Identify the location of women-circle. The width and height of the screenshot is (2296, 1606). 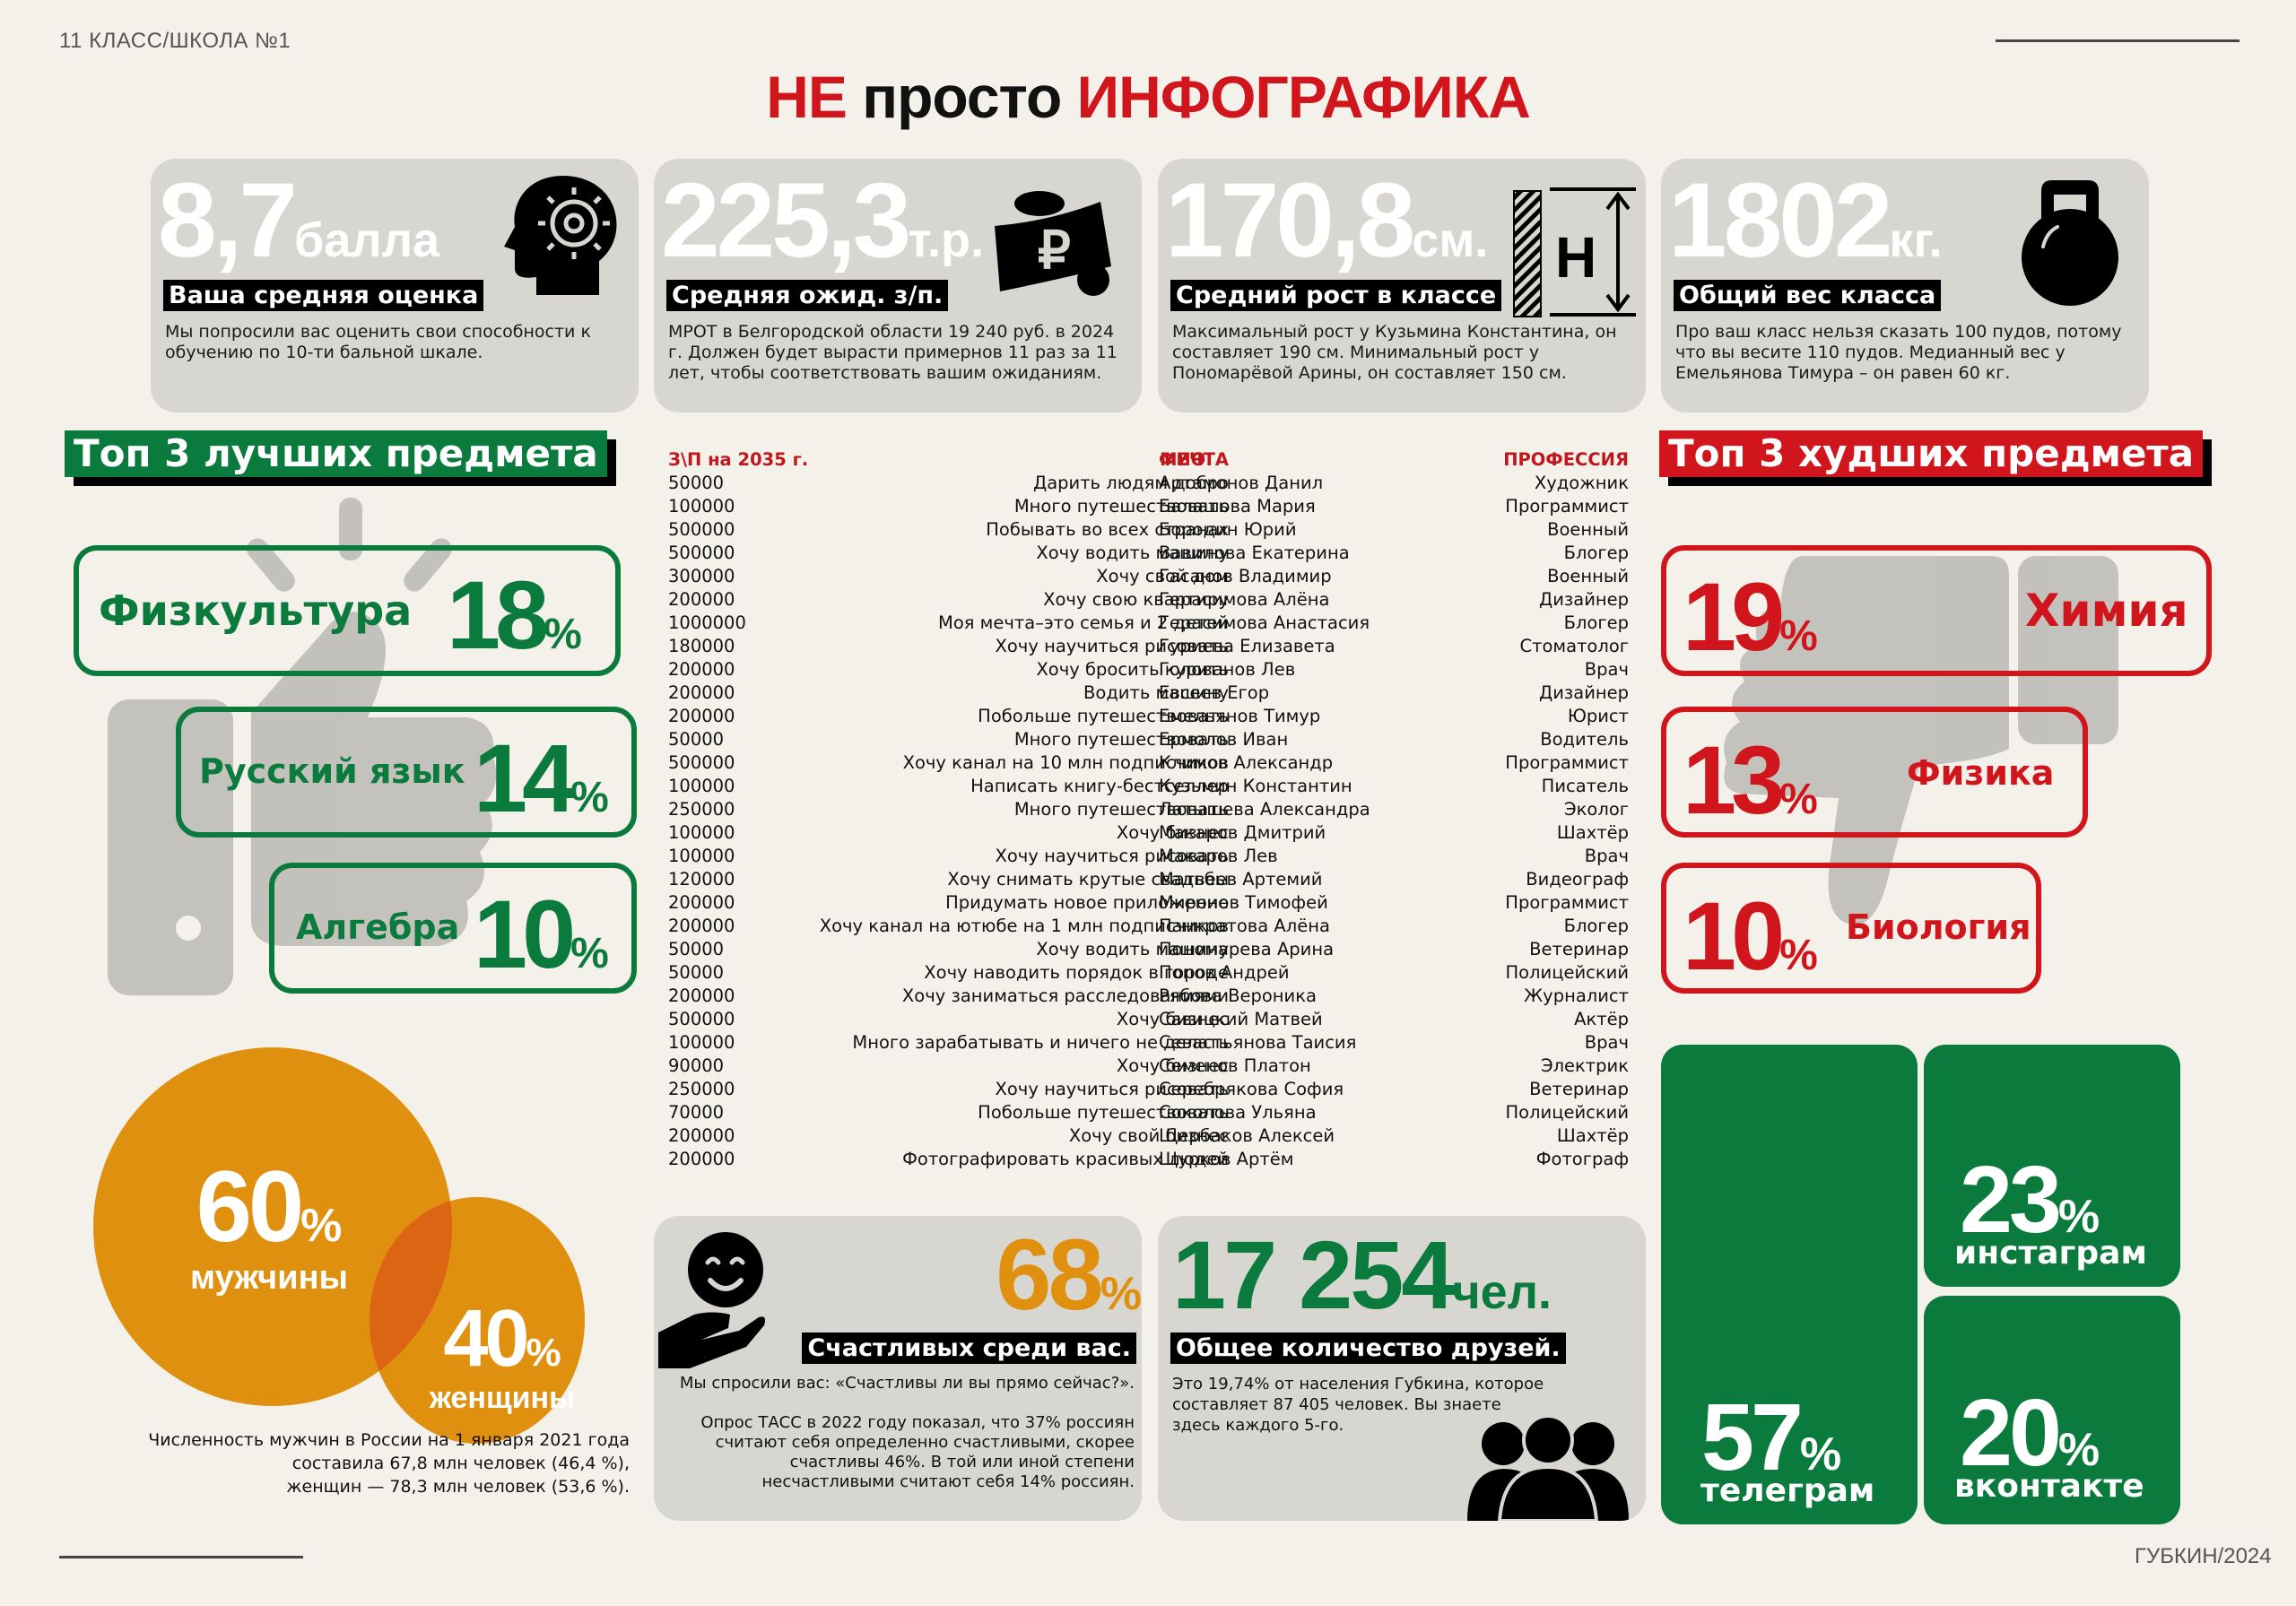
(477, 1320).